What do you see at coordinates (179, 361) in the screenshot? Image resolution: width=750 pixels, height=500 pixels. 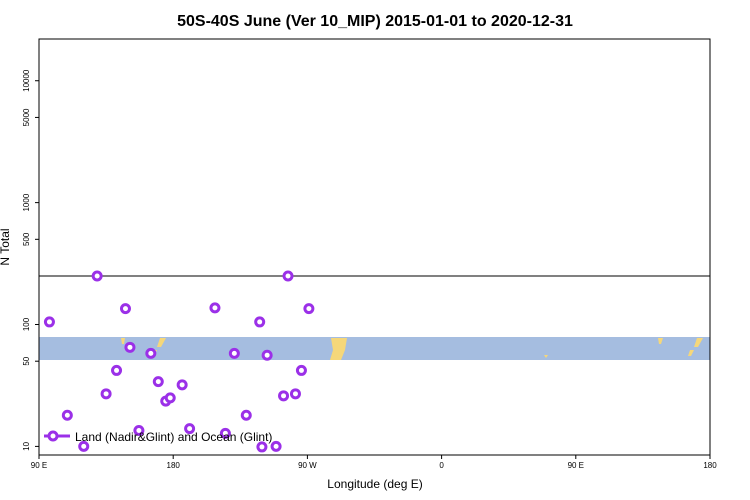 I see `data-points` at bounding box center [179, 361].